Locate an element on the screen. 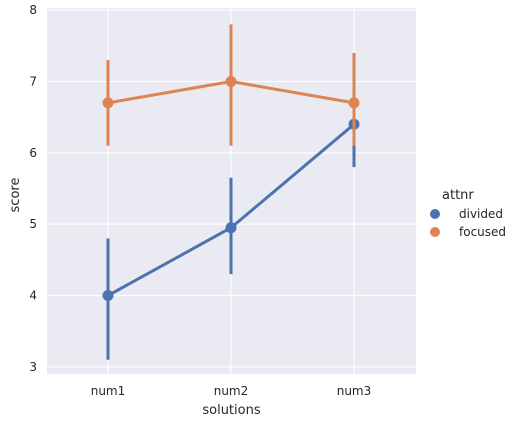 The image size is (519, 426). y-tick-label: 3 is located at coordinates (33, 367).